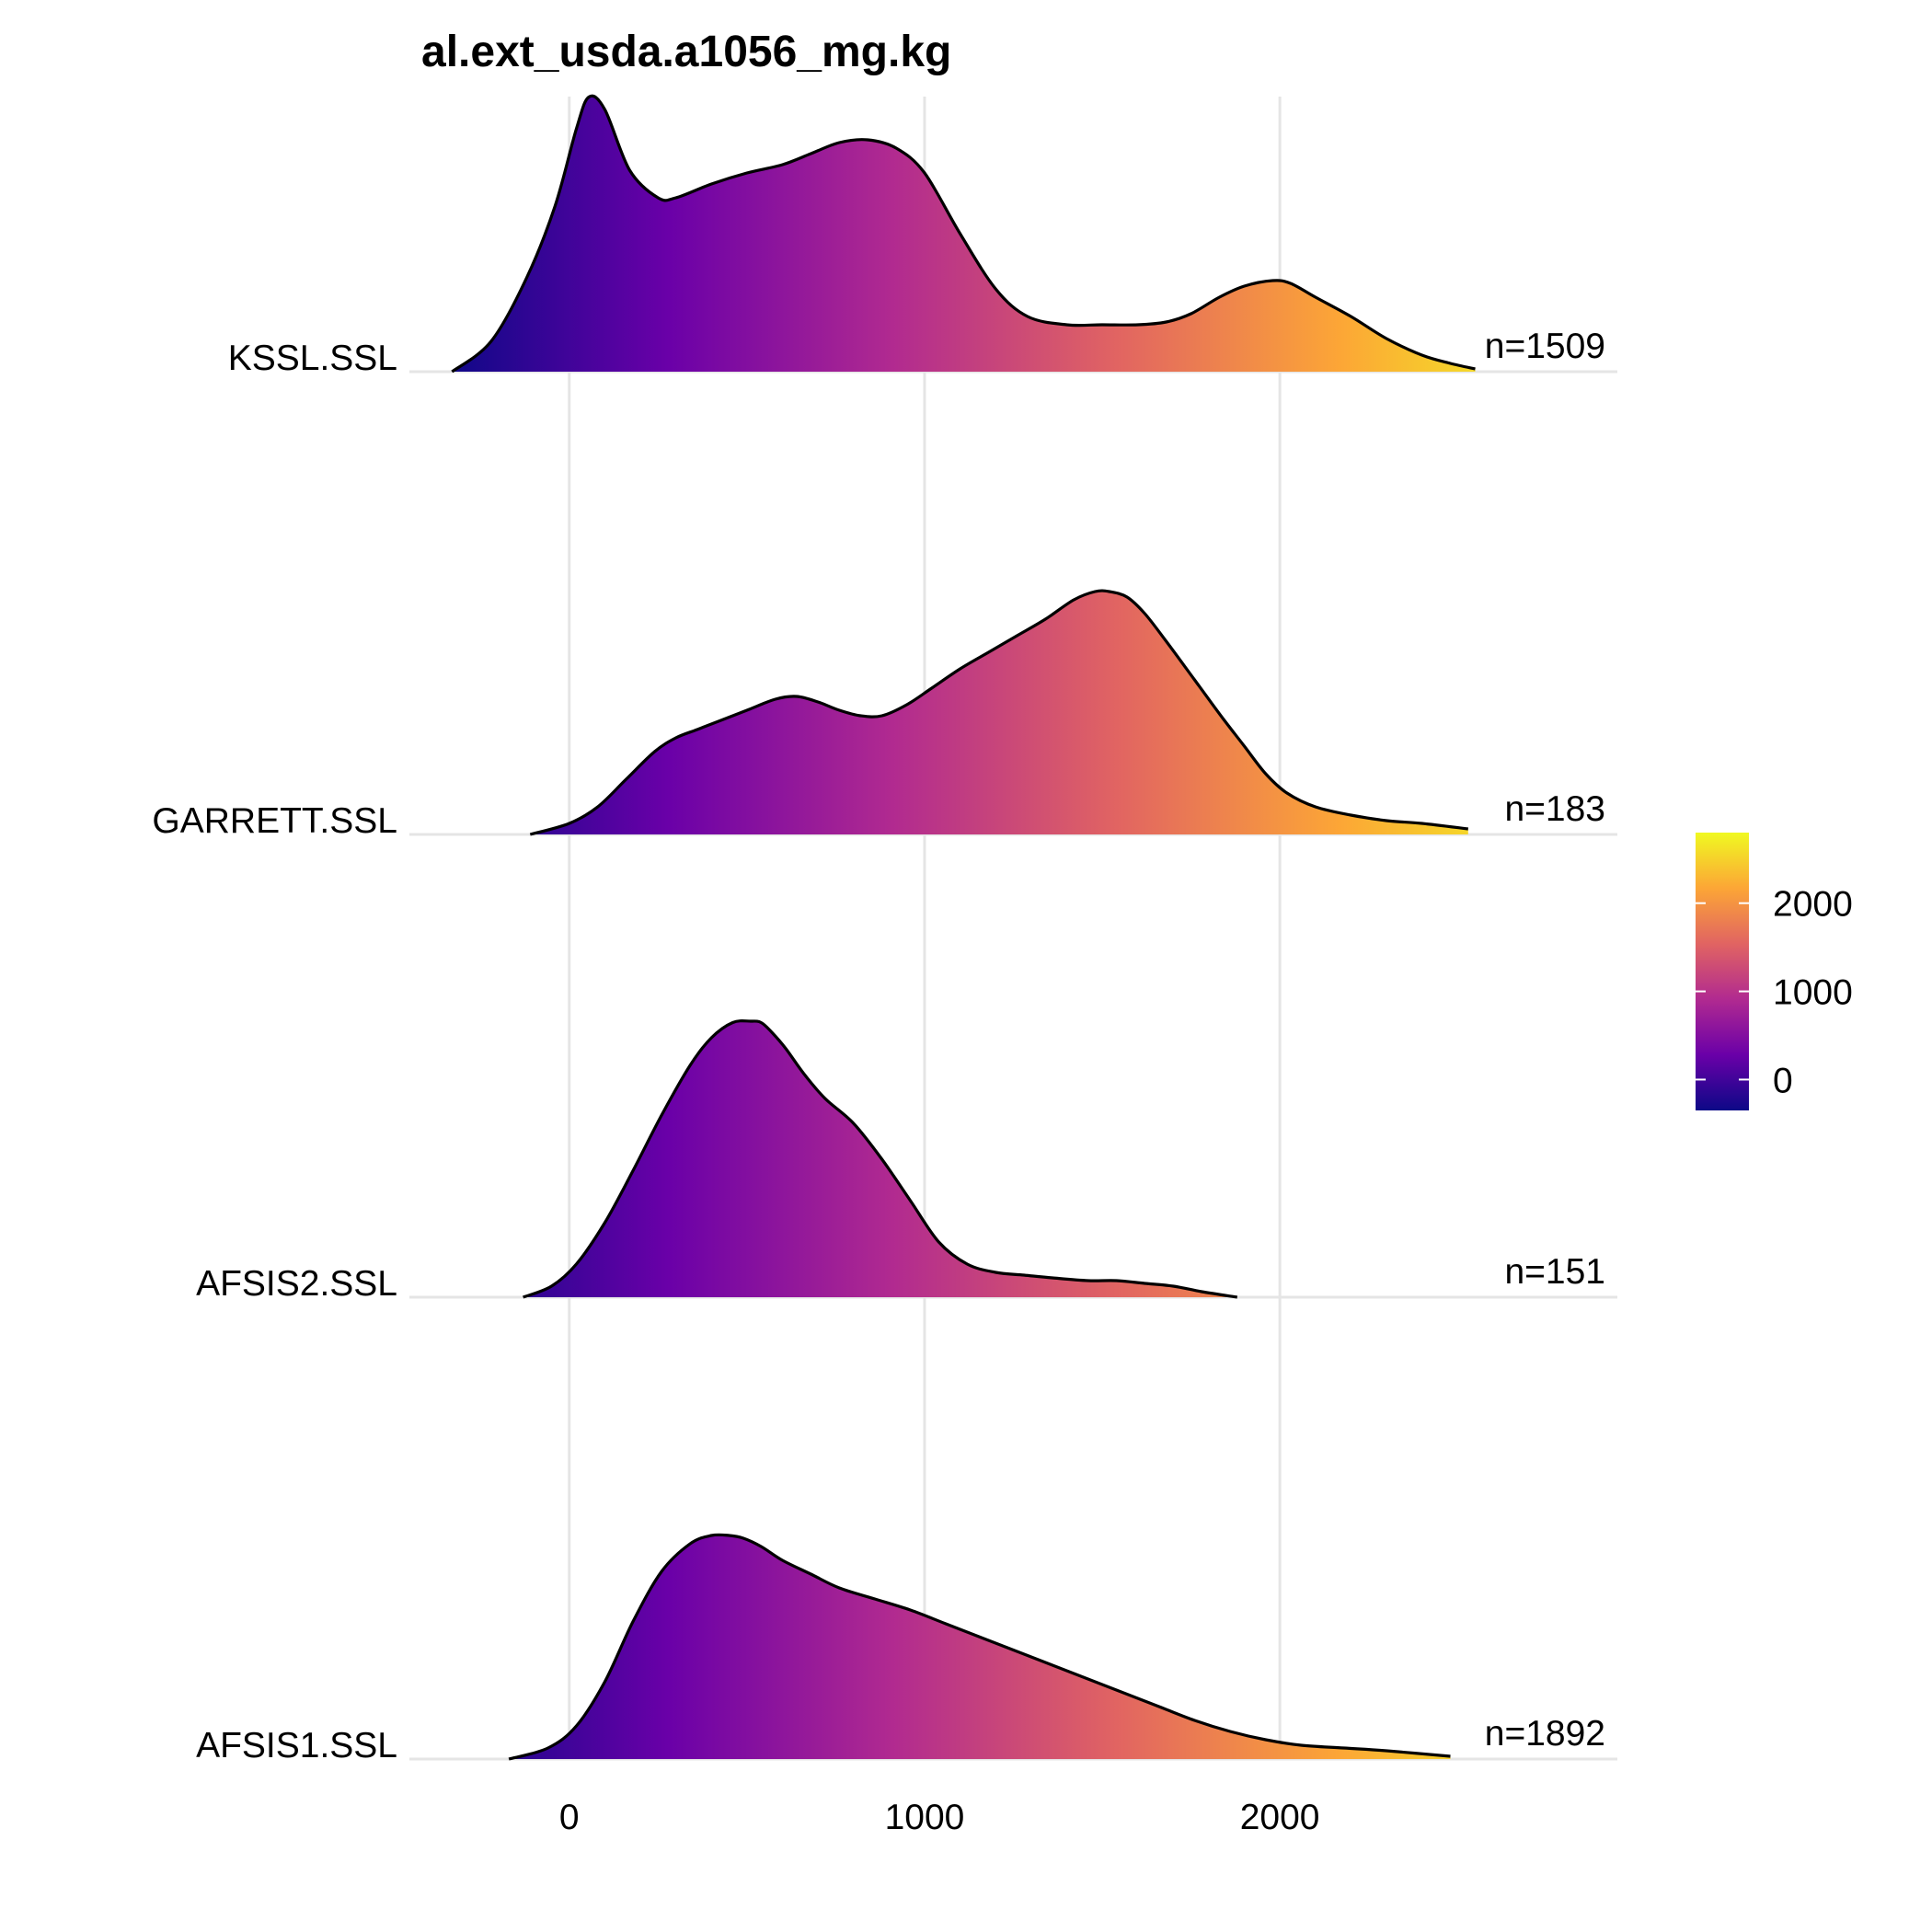  I want to click on n-label: n=183, so click(1554, 809).